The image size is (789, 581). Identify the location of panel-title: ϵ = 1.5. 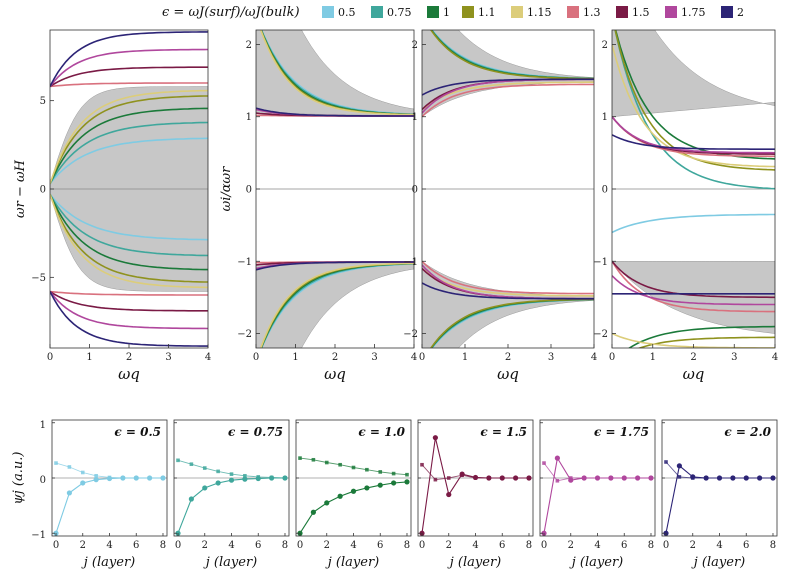
(503, 432).